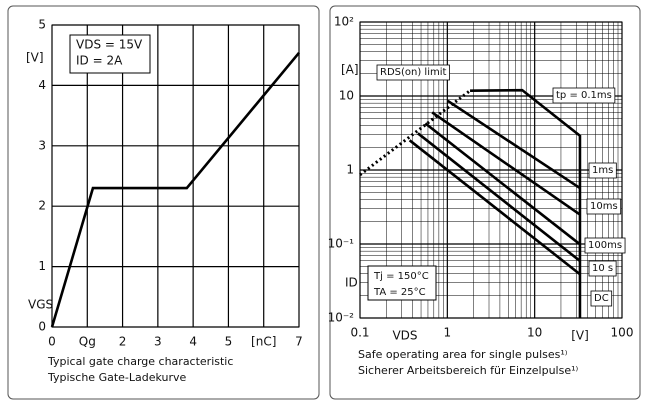 The image size is (648, 405). What do you see at coordinates (52, 342) in the screenshot?
I see `x-tick-label: 0` at bounding box center [52, 342].